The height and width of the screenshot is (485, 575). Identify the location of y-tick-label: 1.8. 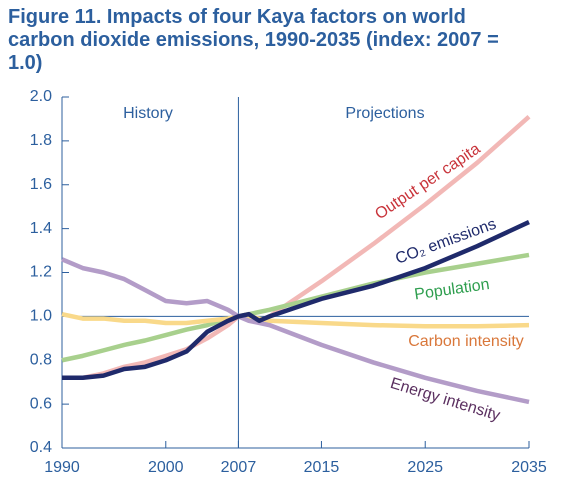
(41, 140).